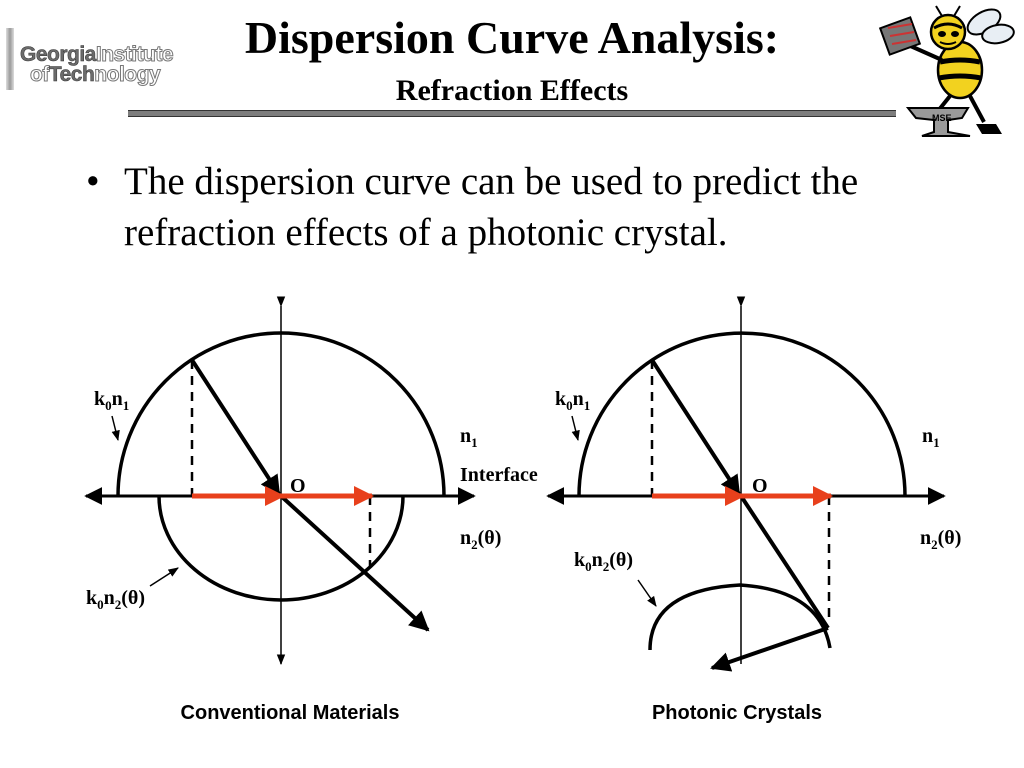 This screenshot has height=768, width=1024. Describe the element at coordinates (512, 37) in the screenshot. I see `page-title: Dispersion Curve Analysis:` at that location.